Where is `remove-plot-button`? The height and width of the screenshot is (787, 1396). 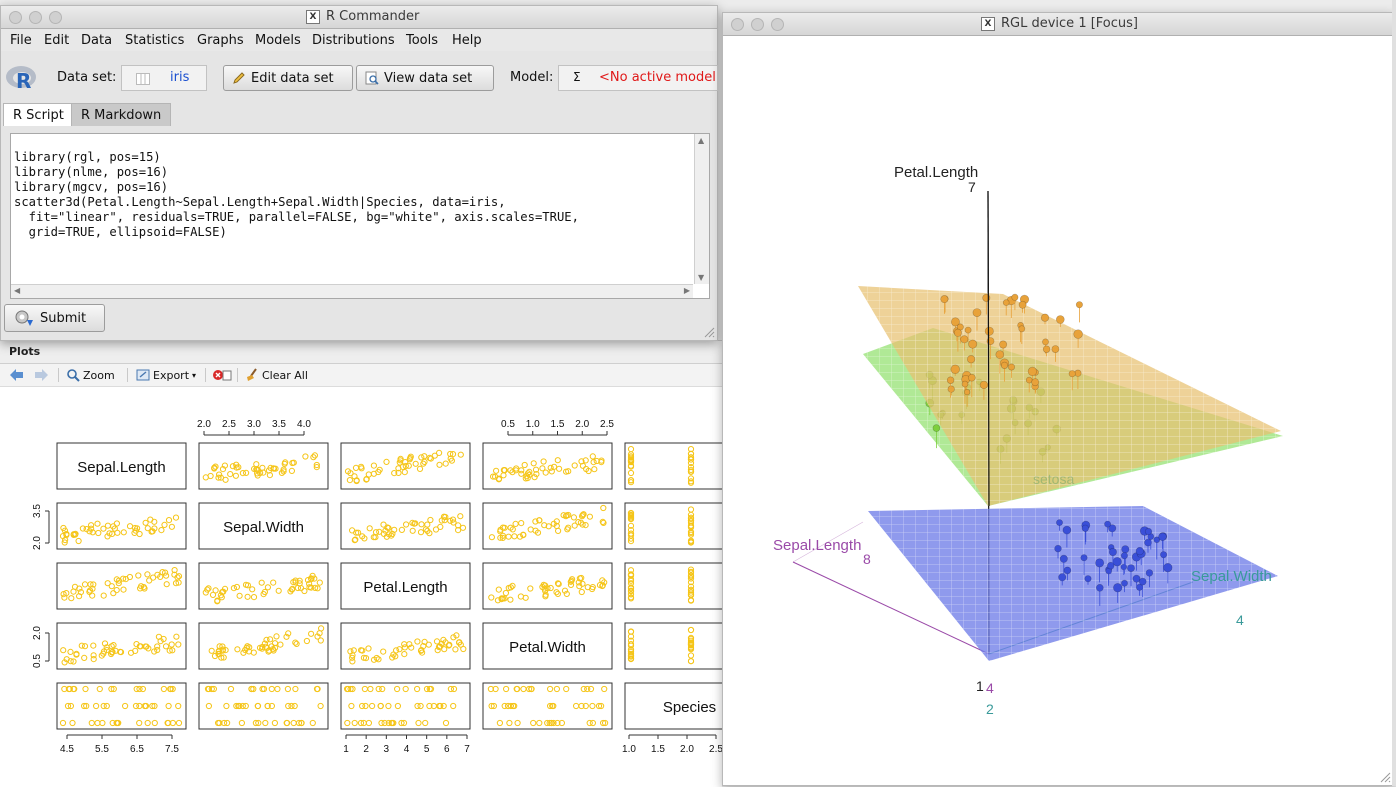 remove-plot-button is located at coordinates (222, 375).